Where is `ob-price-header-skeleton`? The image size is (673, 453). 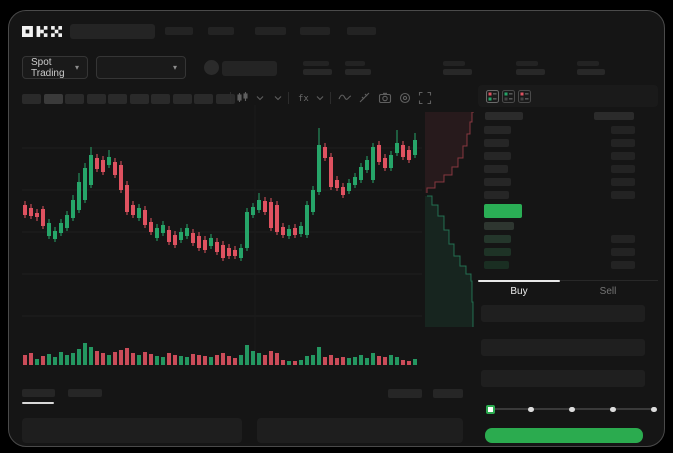
ob-price-header-skeleton is located at coordinates (504, 116).